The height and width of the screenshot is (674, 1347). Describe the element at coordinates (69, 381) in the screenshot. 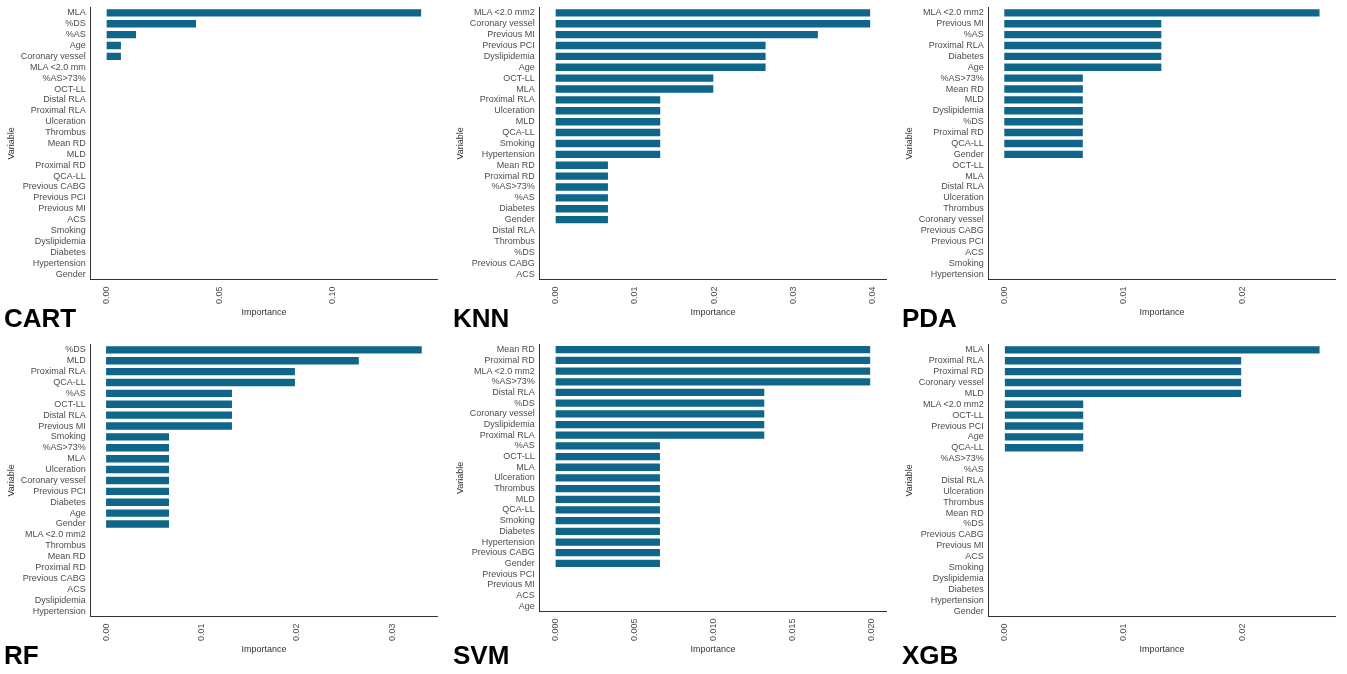

I see `y-tick-label: QCA-LL` at that location.